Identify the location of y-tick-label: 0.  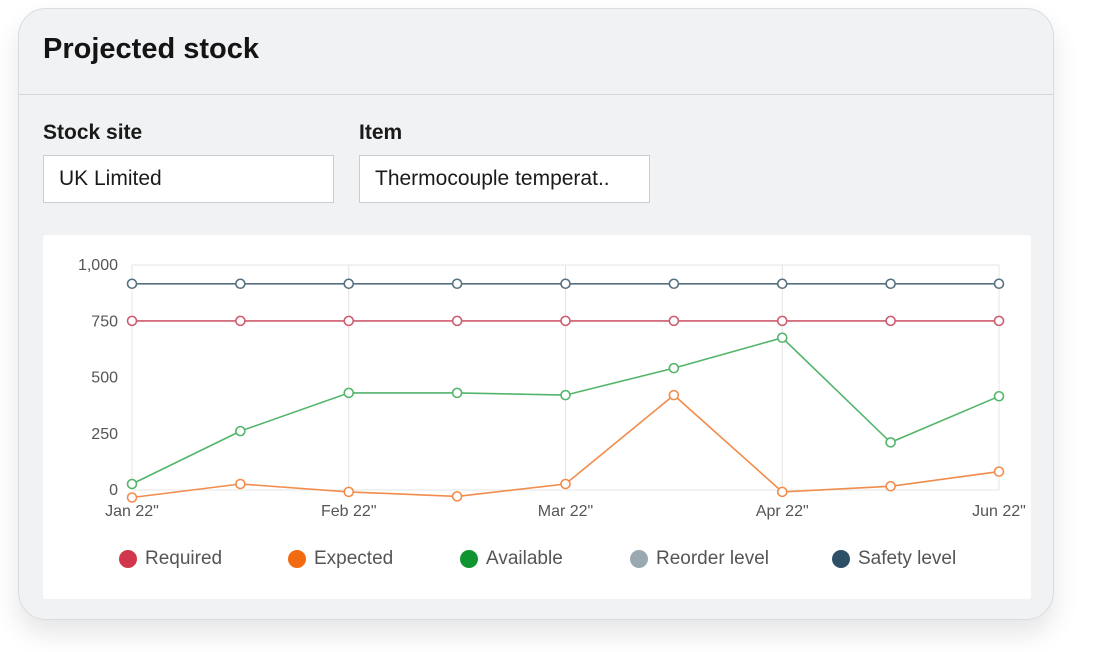
(113, 490).